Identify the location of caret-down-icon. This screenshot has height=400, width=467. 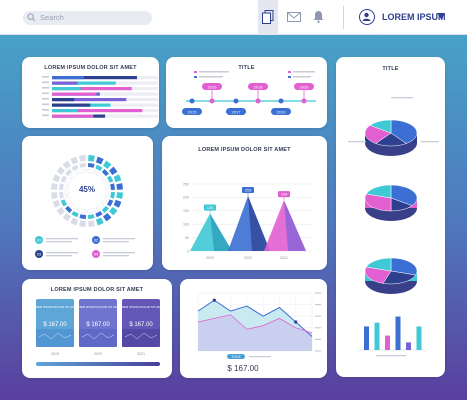
(441, 16).